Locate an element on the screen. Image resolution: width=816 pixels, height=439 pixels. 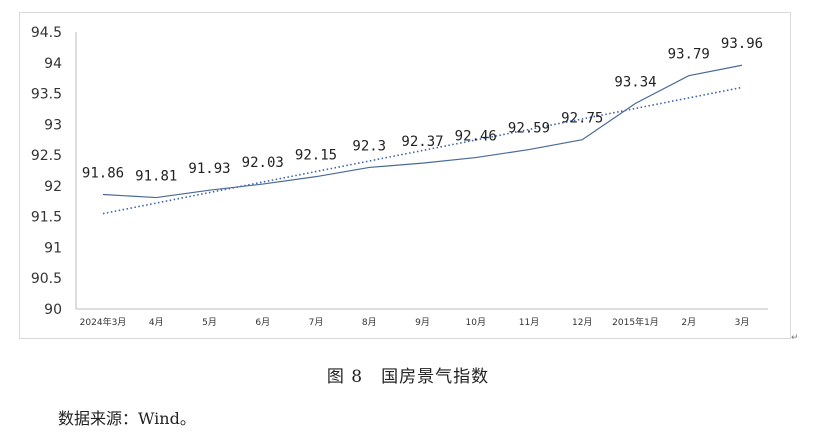
x-tick-label: 4月 is located at coordinates (156, 322).